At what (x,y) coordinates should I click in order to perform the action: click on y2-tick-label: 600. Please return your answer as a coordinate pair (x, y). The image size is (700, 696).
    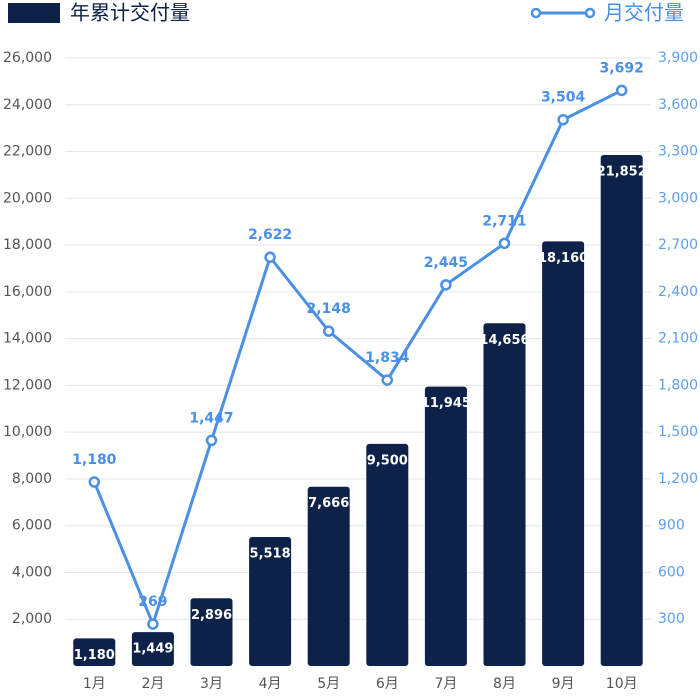
    Looking at the image, I should click on (671, 572).